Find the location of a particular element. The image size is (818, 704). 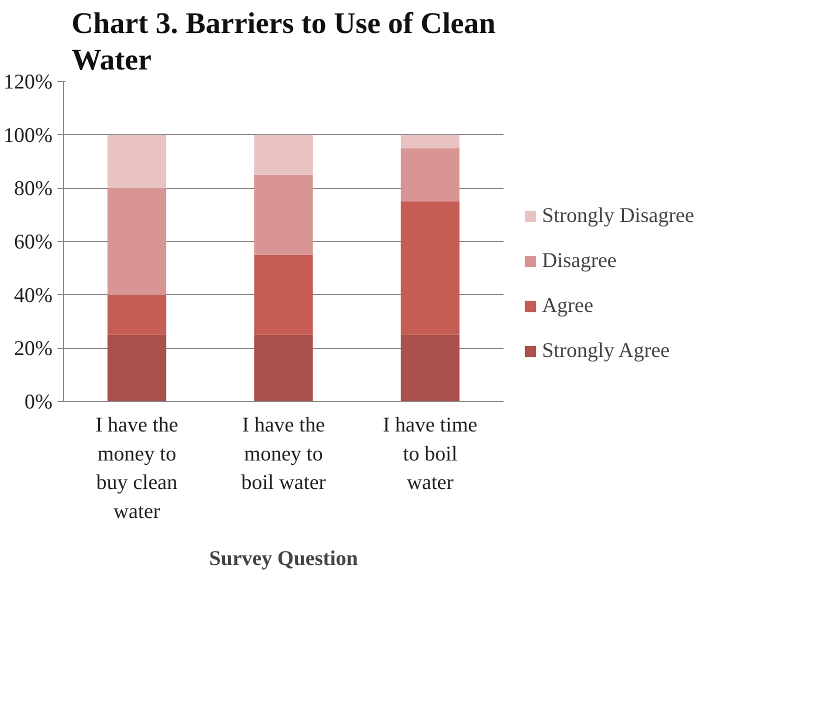

legend-label: Agree is located at coordinates (568, 305).